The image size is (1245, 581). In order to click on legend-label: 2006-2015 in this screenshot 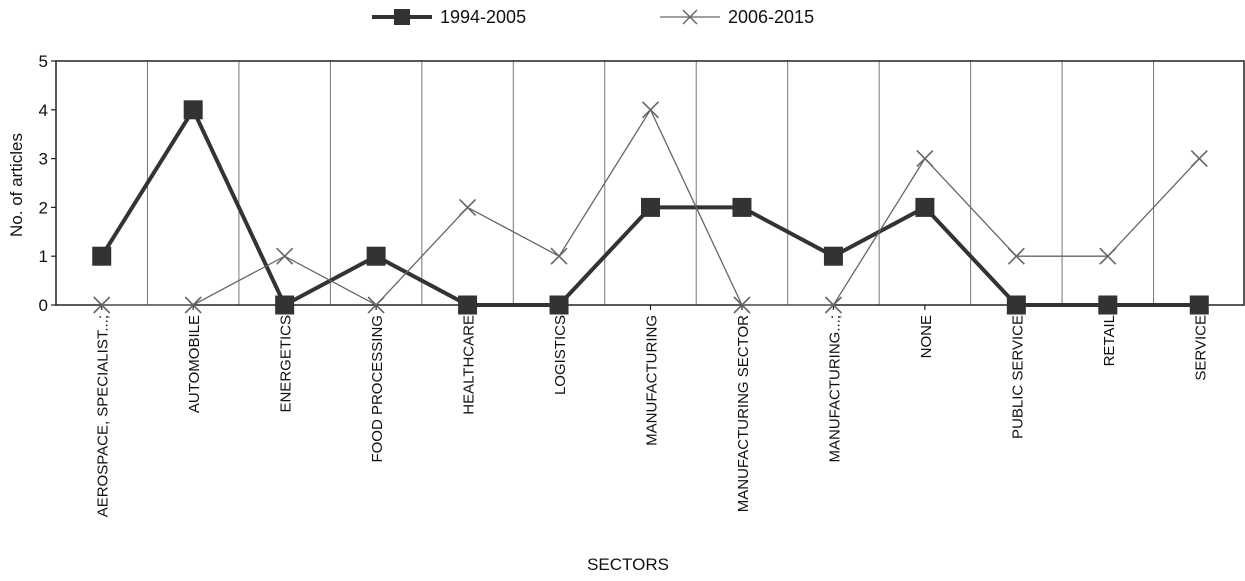, I will do `click(771, 17)`.